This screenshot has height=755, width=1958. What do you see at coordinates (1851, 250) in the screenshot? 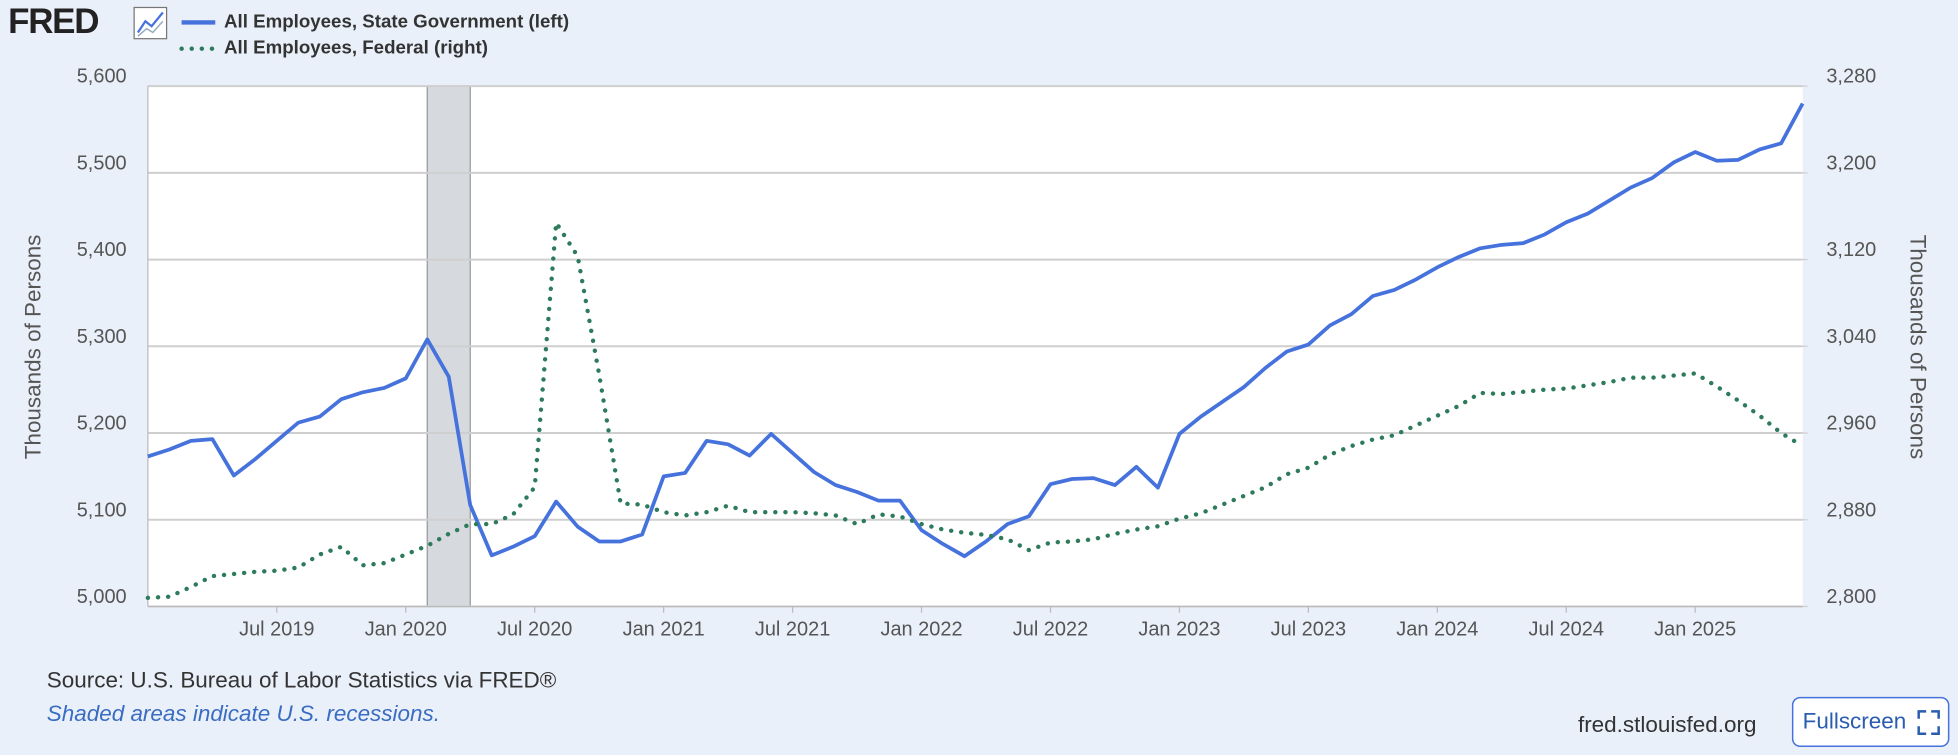
I see `y2-tick-label: 3,120` at bounding box center [1851, 250].